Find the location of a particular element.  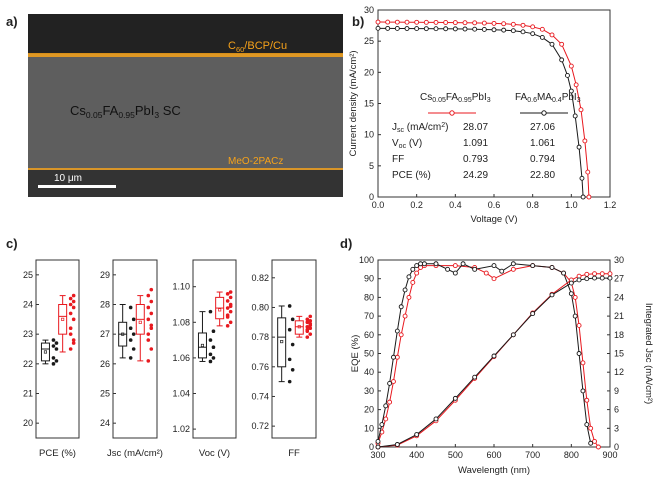

eqe-ytick-label: 0 is located at coordinates (371, 447).